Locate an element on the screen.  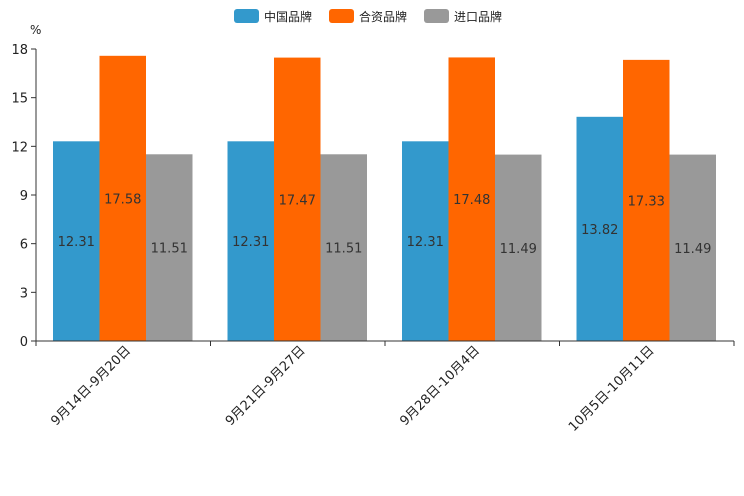
data-label-3-3: 11.49 is located at coordinates (518, 249).